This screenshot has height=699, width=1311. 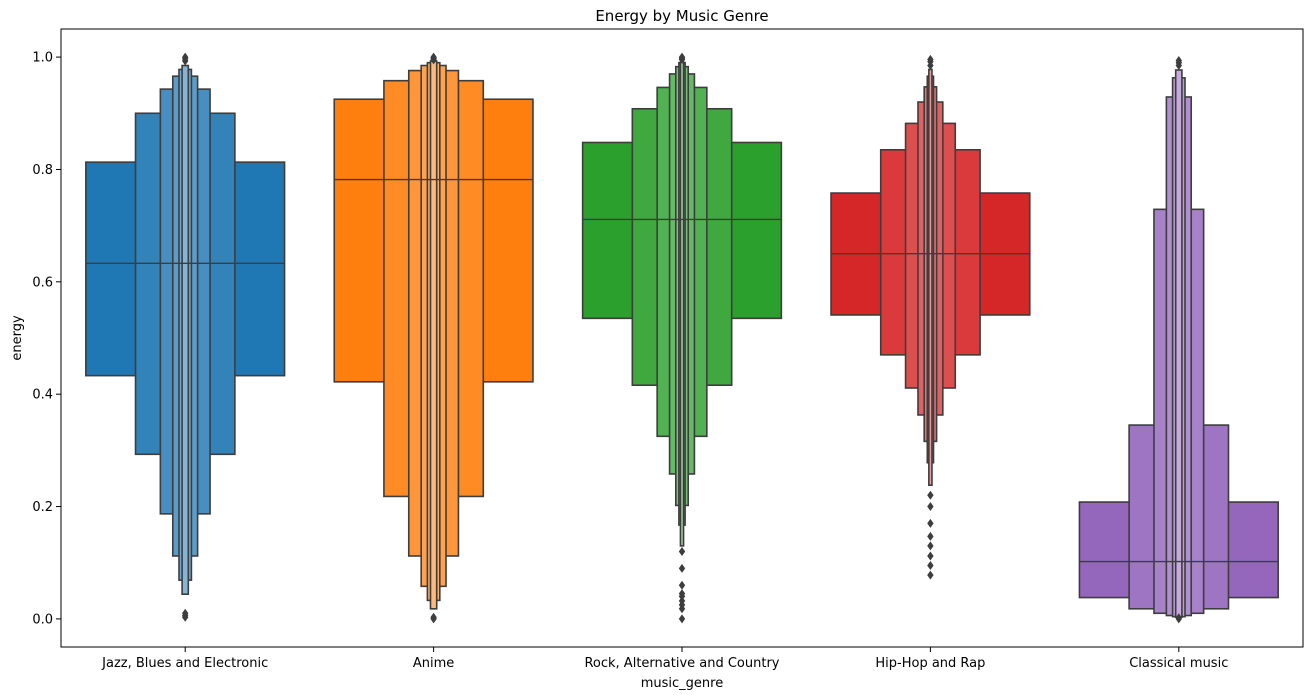 I want to click on boxen-anime, so click(x=433, y=338).